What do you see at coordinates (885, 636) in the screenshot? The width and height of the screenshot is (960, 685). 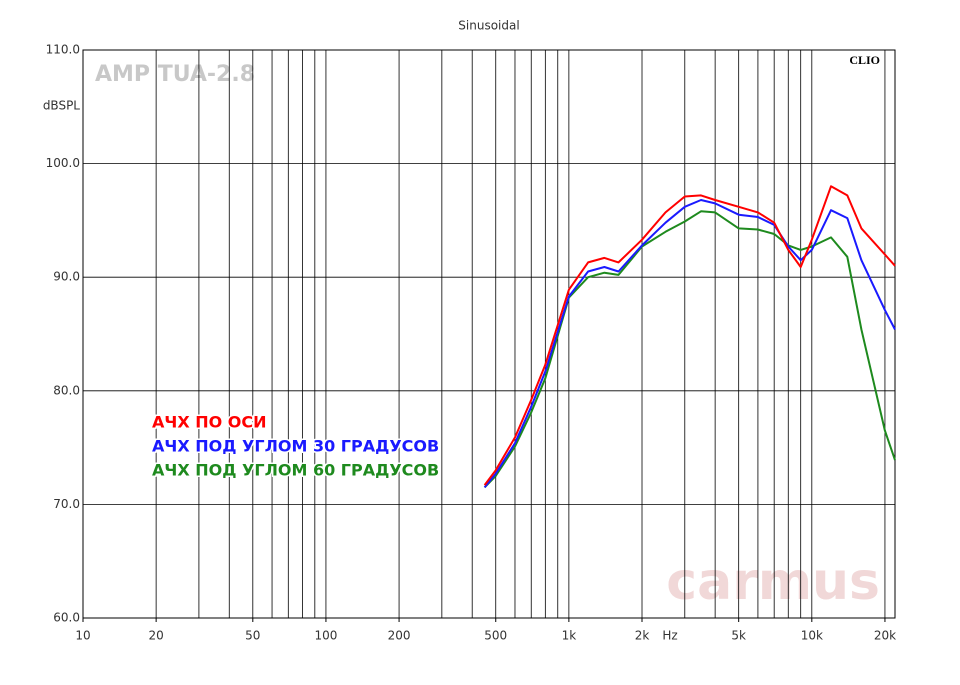 I see `x-tick-label: 20k` at bounding box center [885, 636].